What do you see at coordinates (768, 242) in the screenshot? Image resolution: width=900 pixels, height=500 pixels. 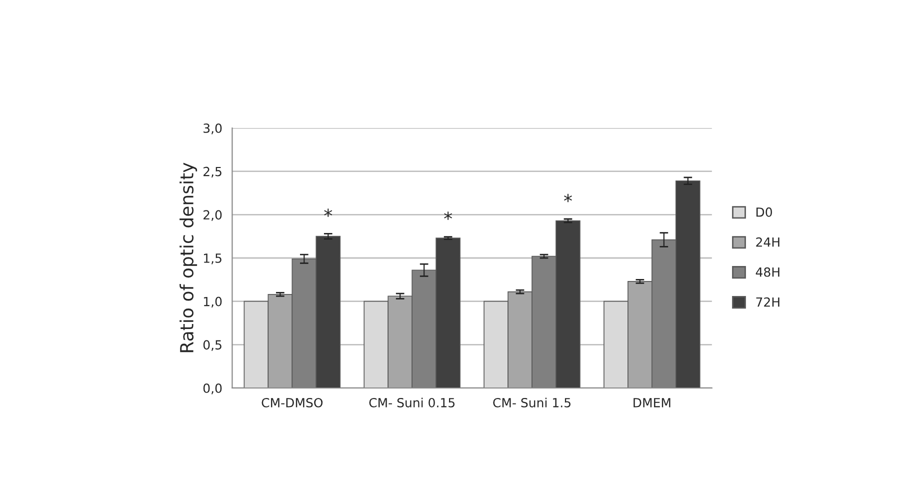 I see `legend-label: 24H` at bounding box center [768, 242].